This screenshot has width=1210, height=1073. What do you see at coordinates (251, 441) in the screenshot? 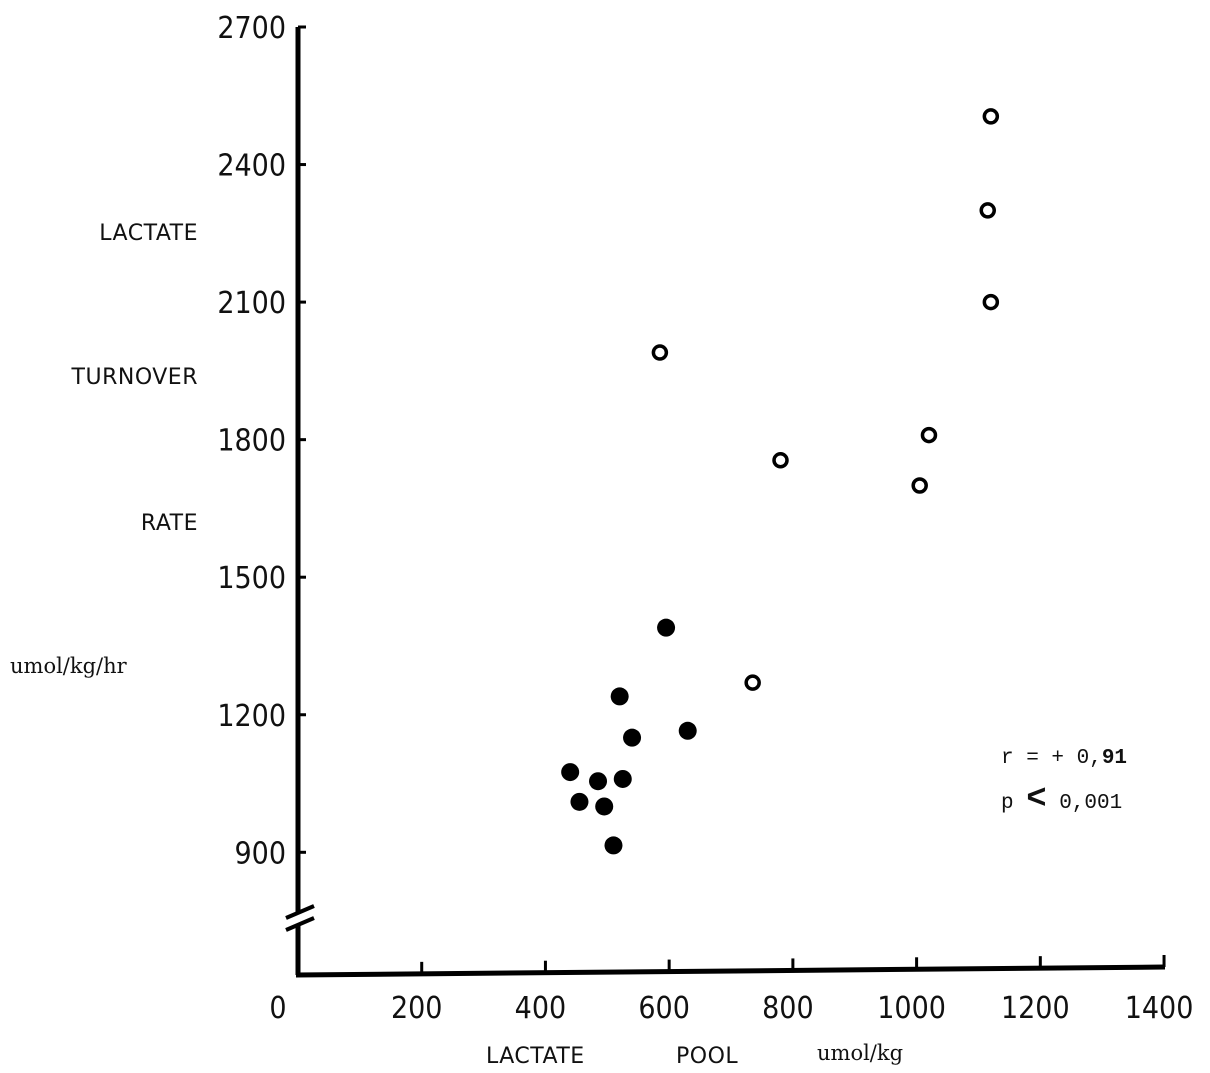
I see `y-tick-label: 1800` at bounding box center [251, 441].